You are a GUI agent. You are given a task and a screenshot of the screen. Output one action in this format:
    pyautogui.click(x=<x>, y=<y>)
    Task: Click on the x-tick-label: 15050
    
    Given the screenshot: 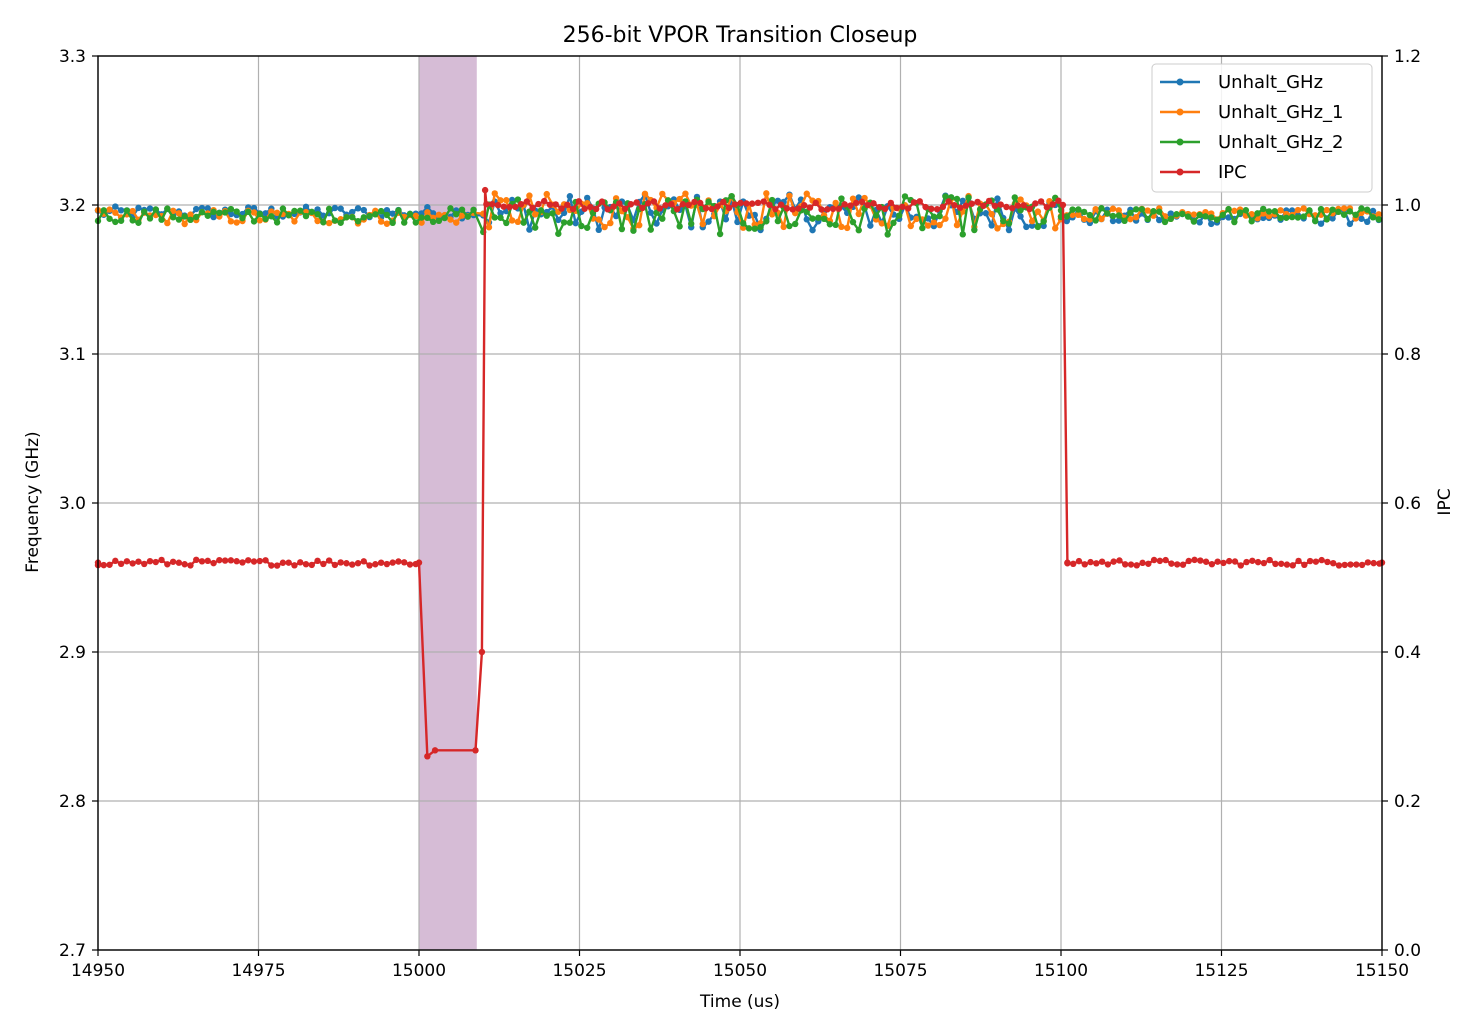 What is the action you would take?
    pyautogui.click(x=740, y=971)
    